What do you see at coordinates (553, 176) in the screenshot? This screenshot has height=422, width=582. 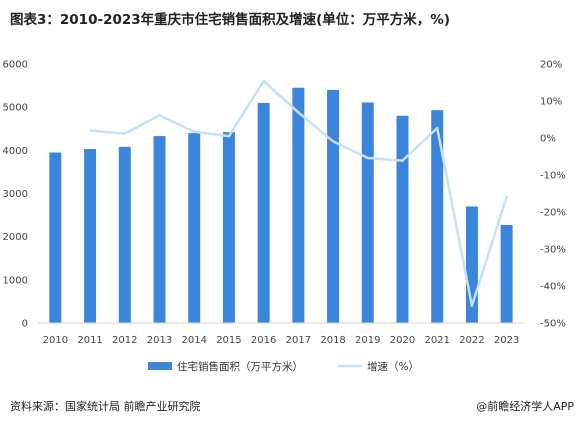 I see `right-tick-label: -10%` at bounding box center [553, 176].